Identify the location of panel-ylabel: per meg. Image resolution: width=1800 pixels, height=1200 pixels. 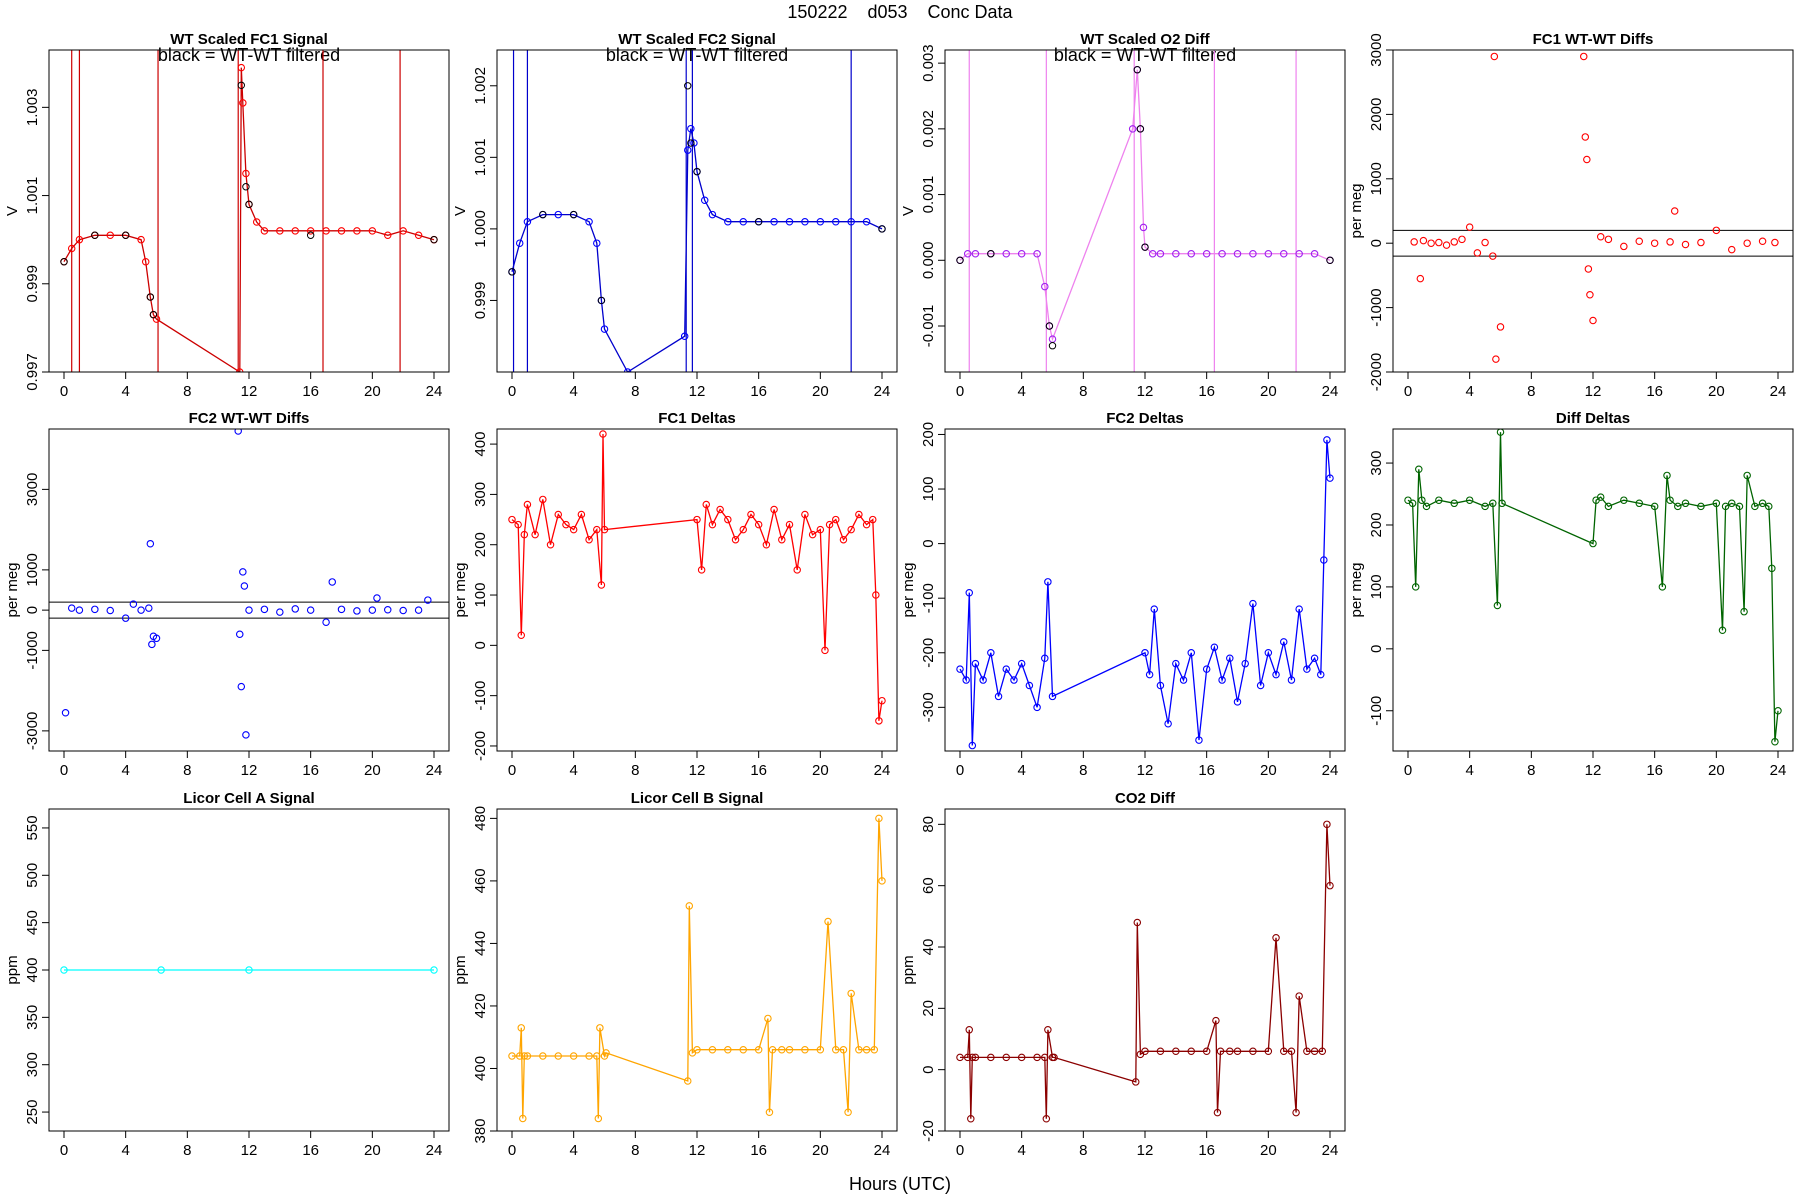
(1356, 210).